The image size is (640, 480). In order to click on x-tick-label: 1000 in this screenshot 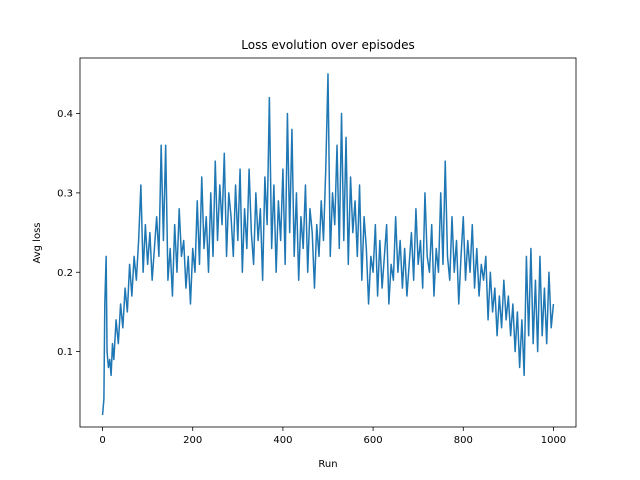, I will do `click(553, 440)`.